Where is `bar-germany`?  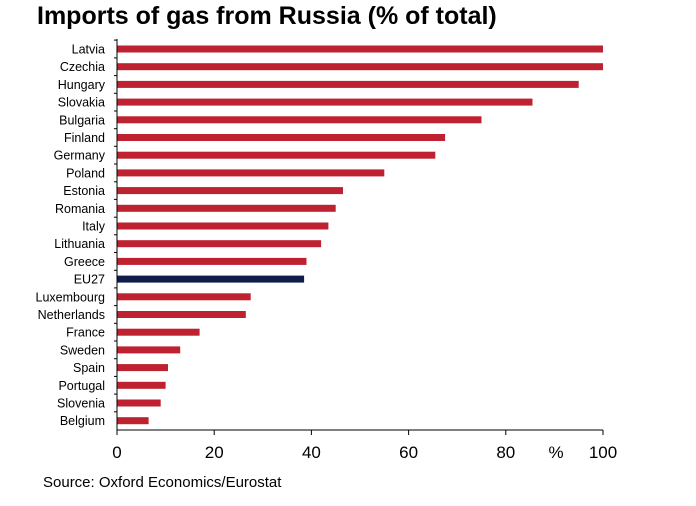
bar-germany is located at coordinates (276, 155).